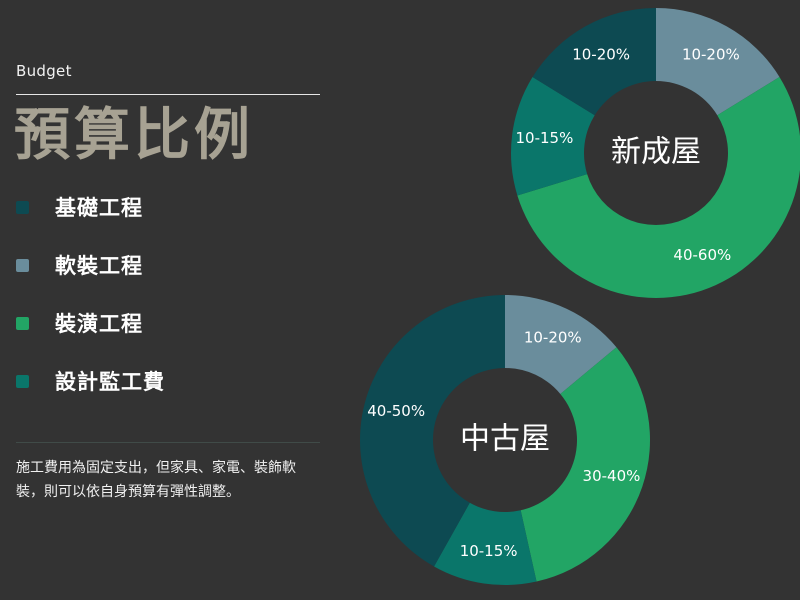  What do you see at coordinates (22, 381) in the screenshot?
I see `legend-swatch-design-fee` at bounding box center [22, 381].